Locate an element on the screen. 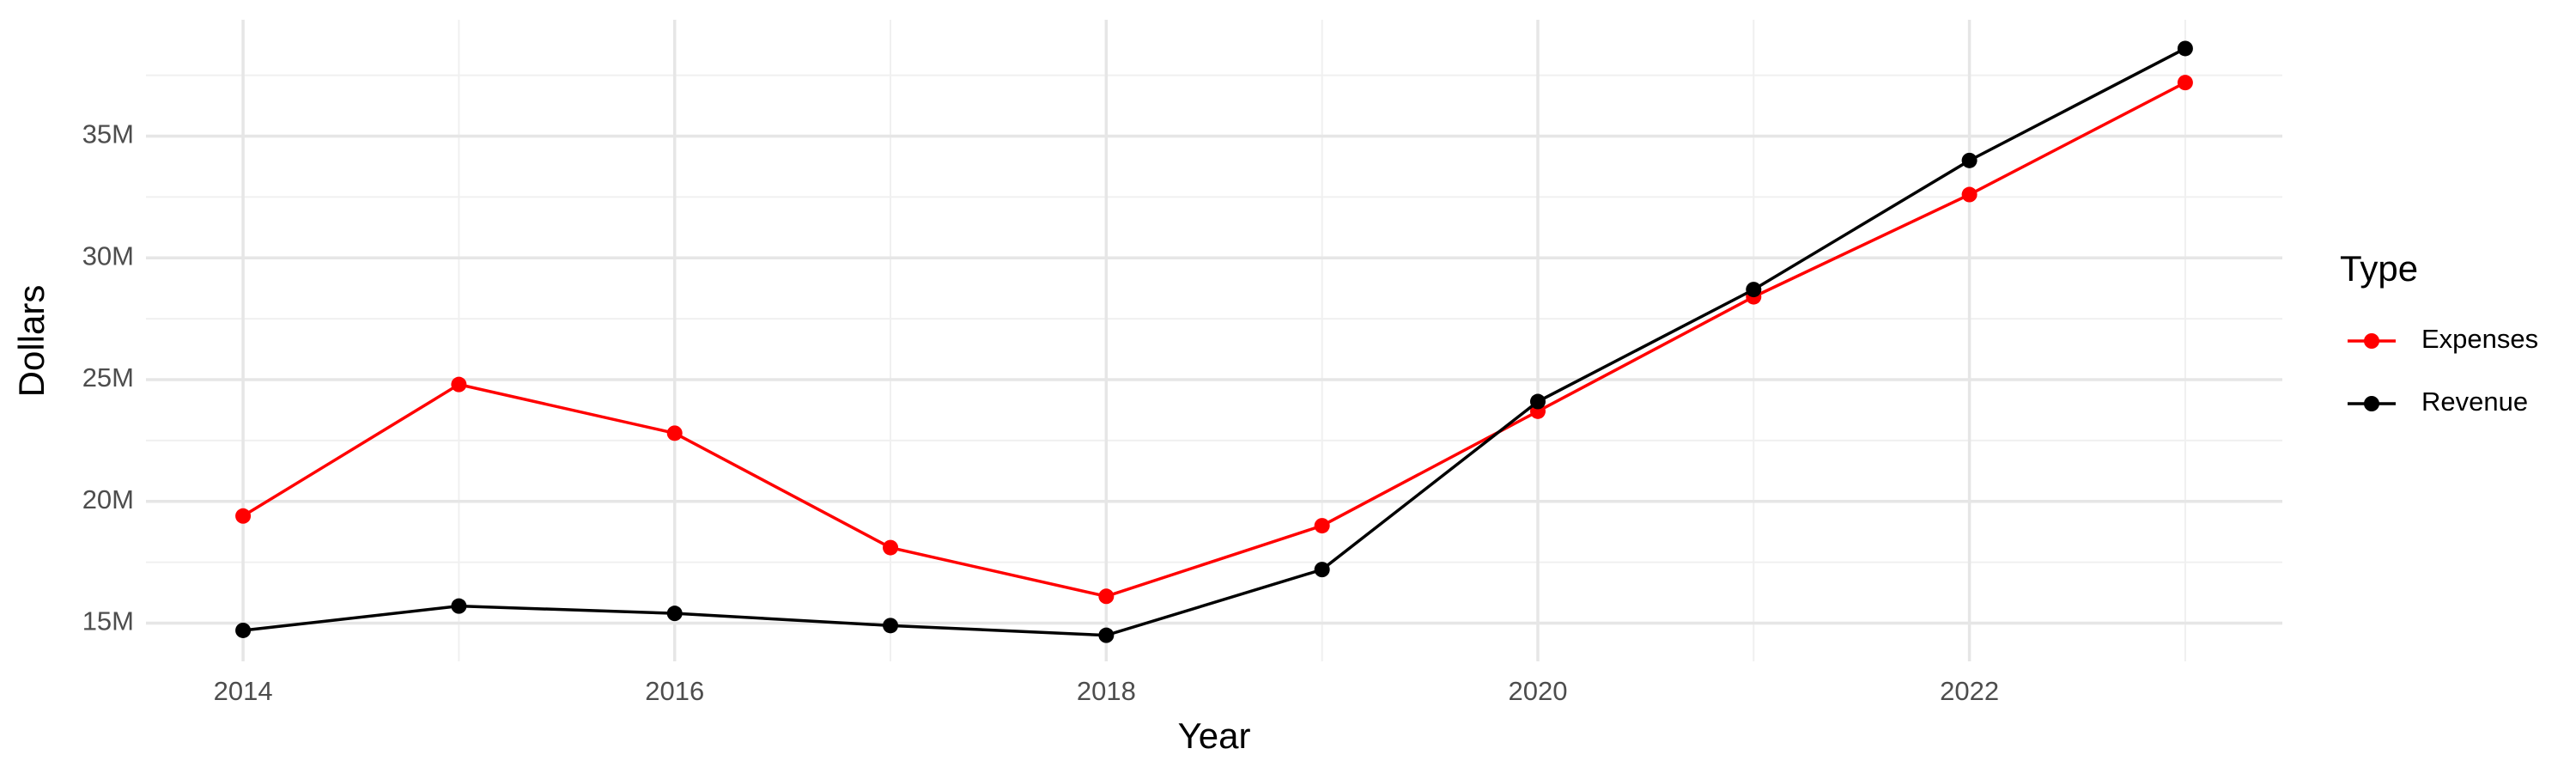  legend-label: Revenue is located at coordinates (2474, 401).